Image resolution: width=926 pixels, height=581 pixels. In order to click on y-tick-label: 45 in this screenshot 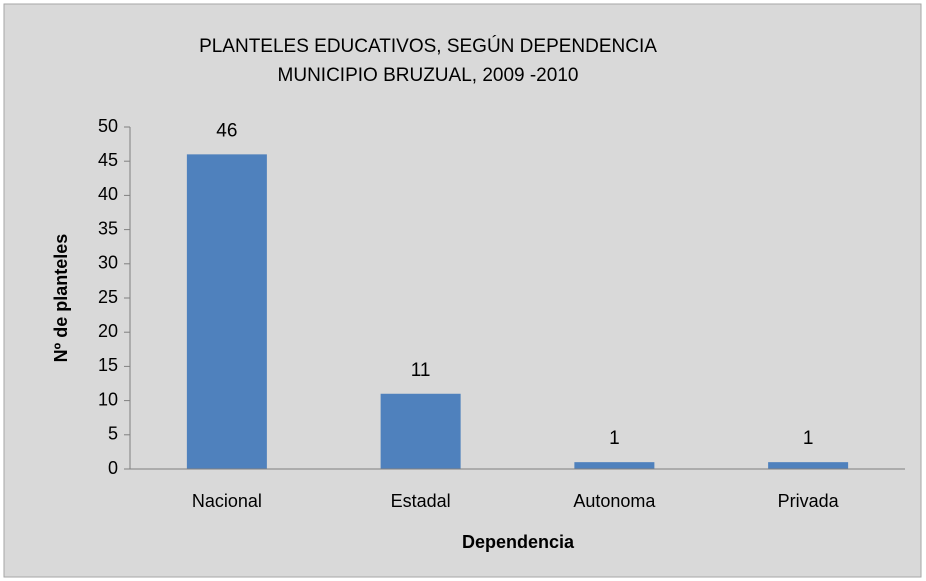, I will do `click(108, 160)`.